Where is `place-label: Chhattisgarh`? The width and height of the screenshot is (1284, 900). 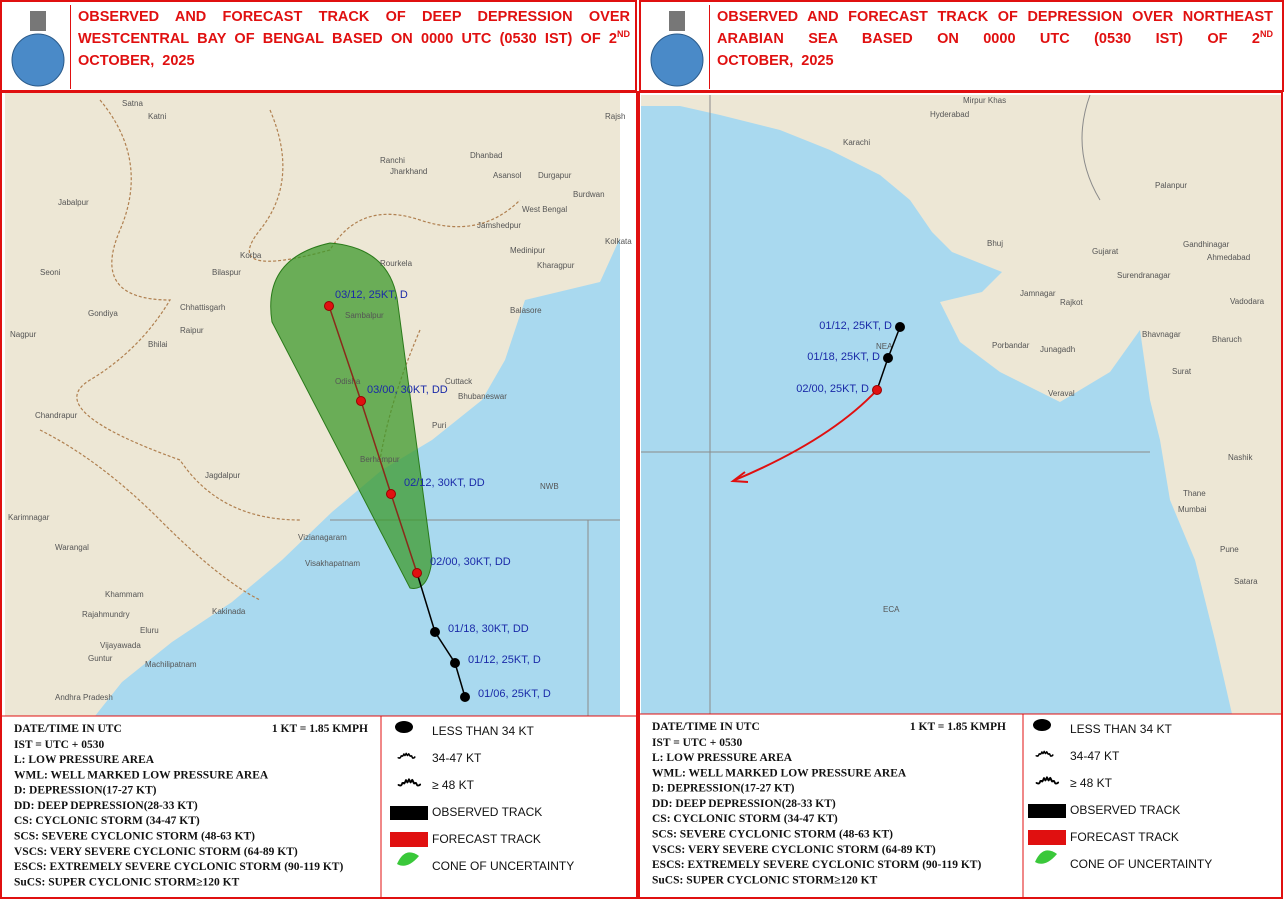
place-label: Chhattisgarh is located at coordinates (202, 307).